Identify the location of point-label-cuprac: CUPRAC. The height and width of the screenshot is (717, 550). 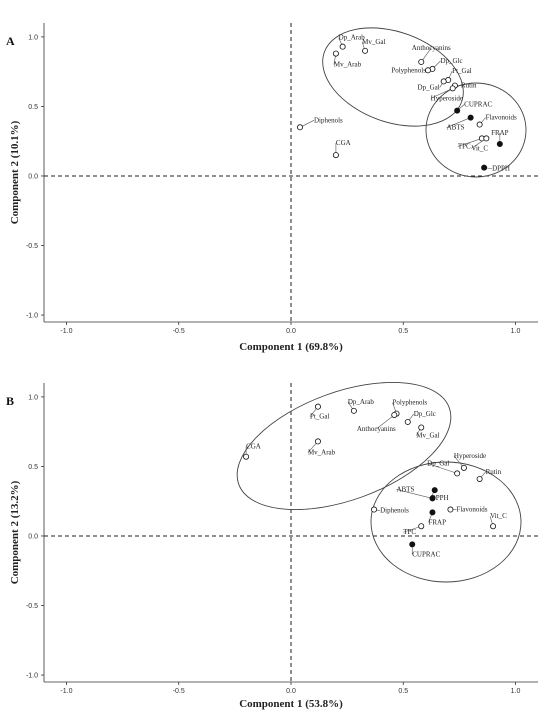
(478, 105).